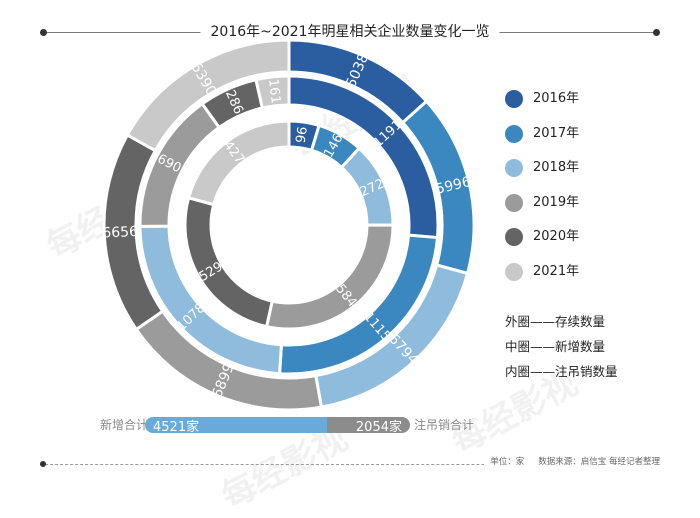 The height and width of the screenshot is (518, 700). I want to click on new-total-bar: 4521家, so click(236, 425).